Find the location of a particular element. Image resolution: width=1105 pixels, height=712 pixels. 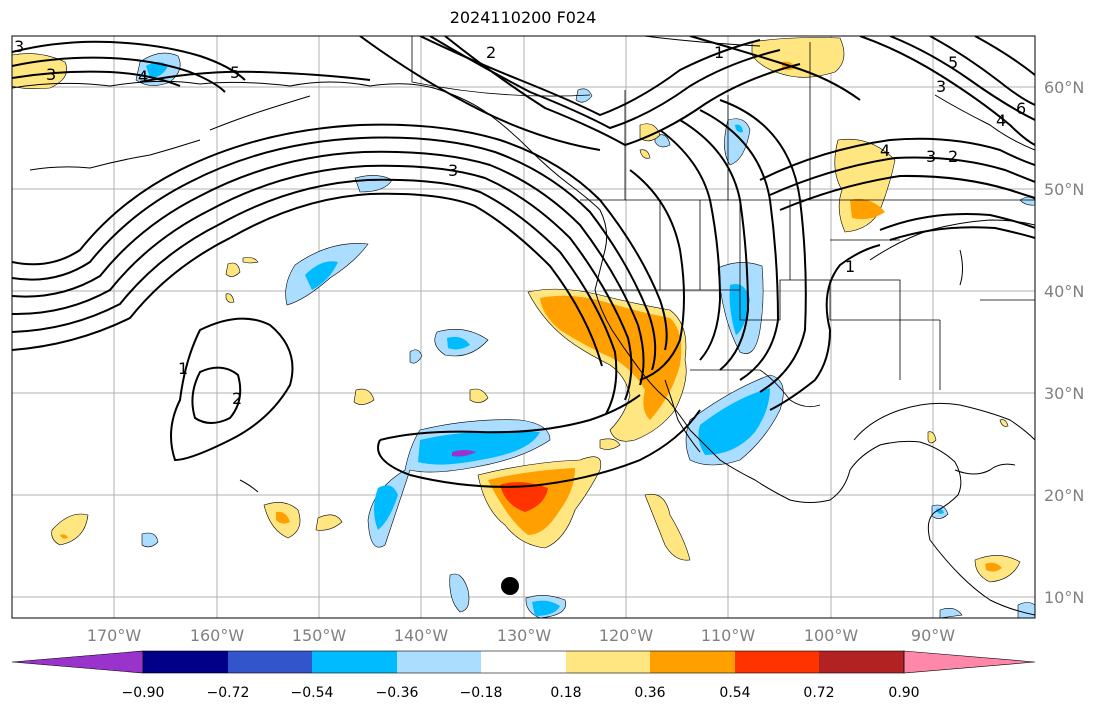

lon-label-100w: 100°W is located at coordinates (831, 635).